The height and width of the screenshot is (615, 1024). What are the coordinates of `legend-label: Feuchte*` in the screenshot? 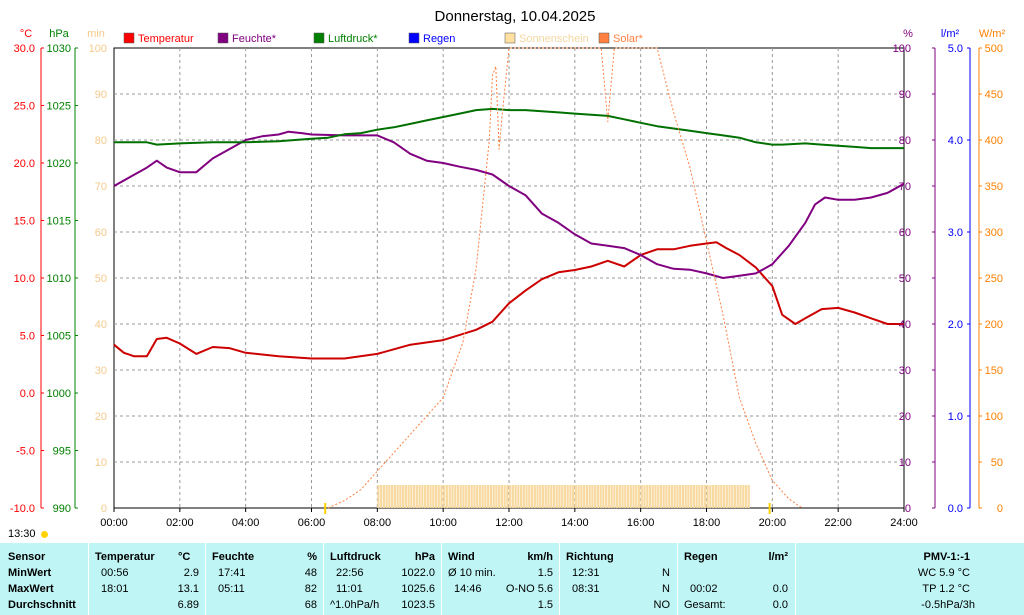 It's located at (254, 39).